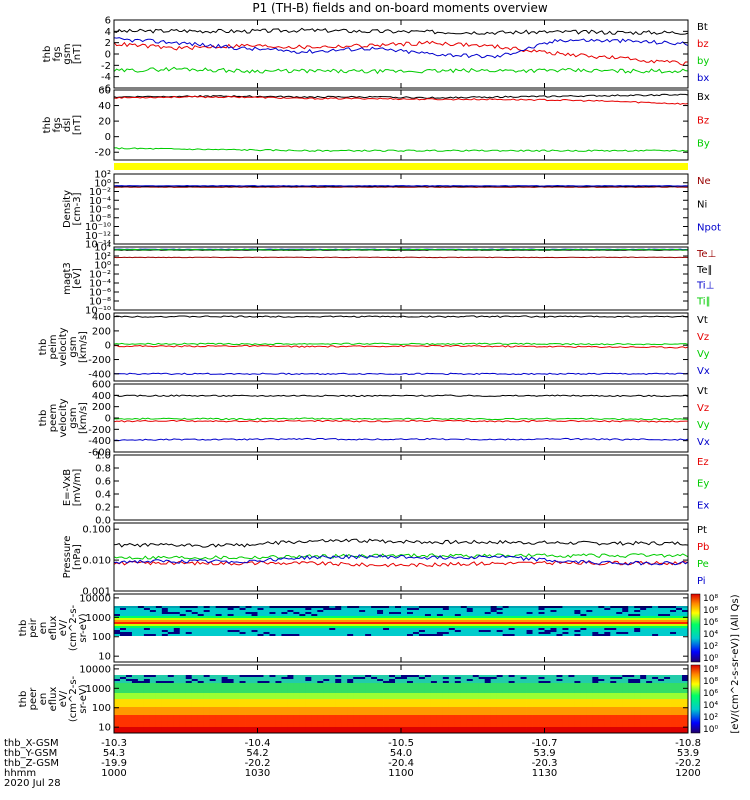 This screenshot has width=750, height=800. Describe the element at coordinates (106, 66) in the screenshot. I see `y-tick-label: -2` at that location.